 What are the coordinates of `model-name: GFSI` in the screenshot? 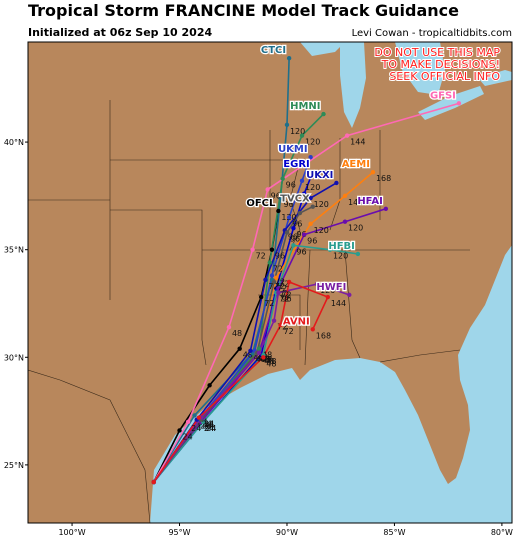 It's located at (443, 95).